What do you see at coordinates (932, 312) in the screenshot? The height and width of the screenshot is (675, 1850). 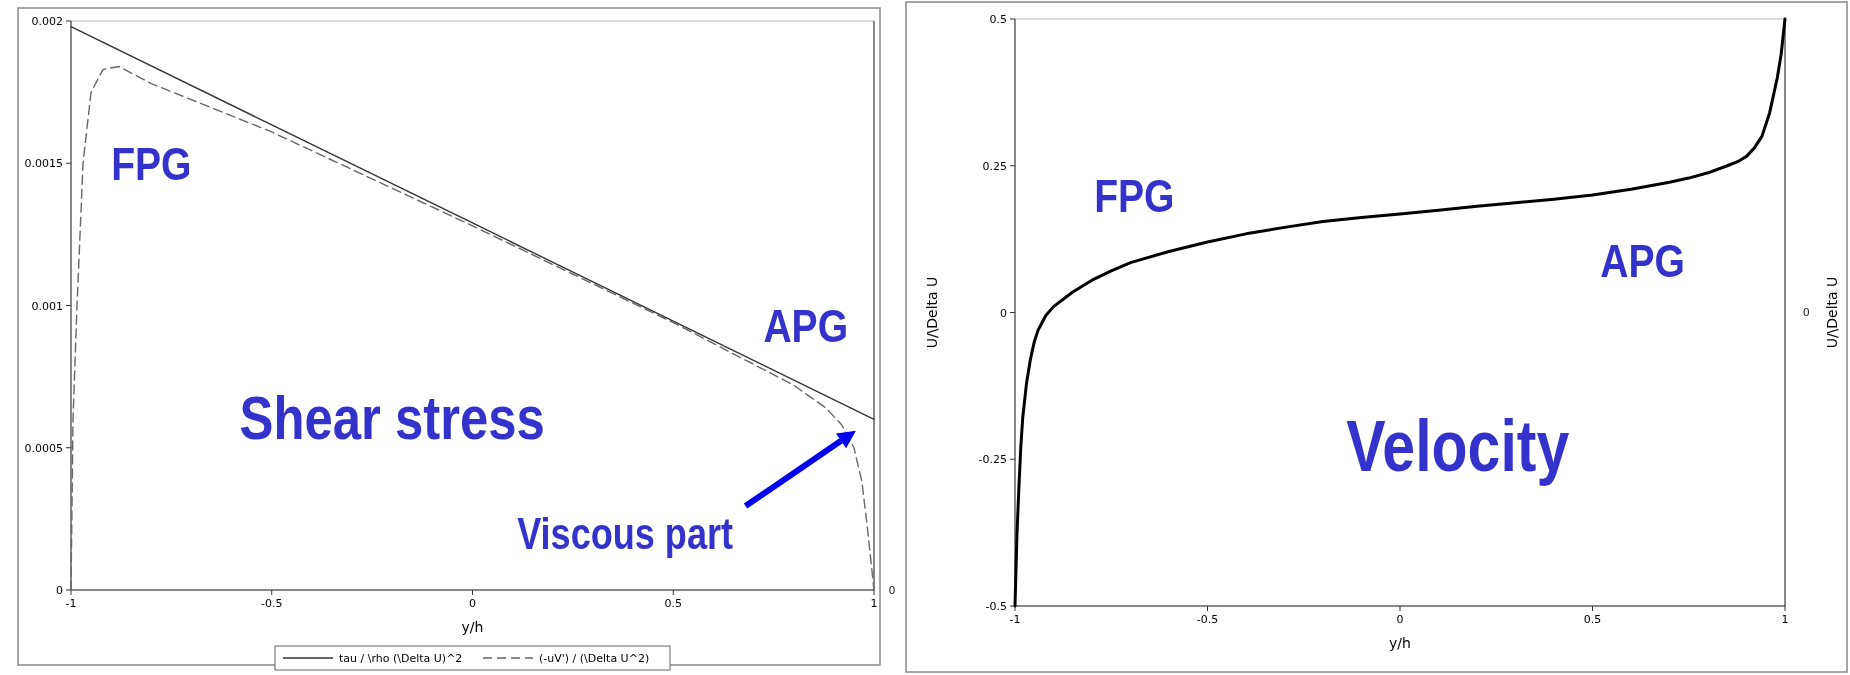 I see `y-axis-title: U/\Delta U` at bounding box center [932, 312].